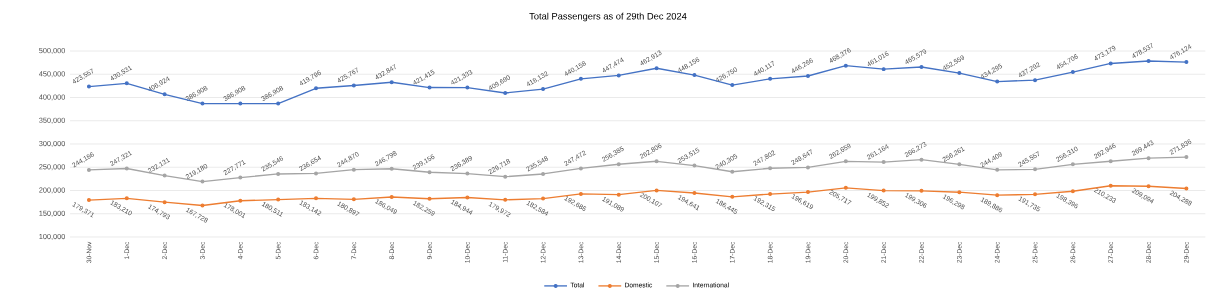 Image resolution: width=1216 pixels, height=299 pixels. What do you see at coordinates (608, 17) in the screenshot?
I see `chart-title: Total Passengers as of 29th Dec 2024` at bounding box center [608, 17].